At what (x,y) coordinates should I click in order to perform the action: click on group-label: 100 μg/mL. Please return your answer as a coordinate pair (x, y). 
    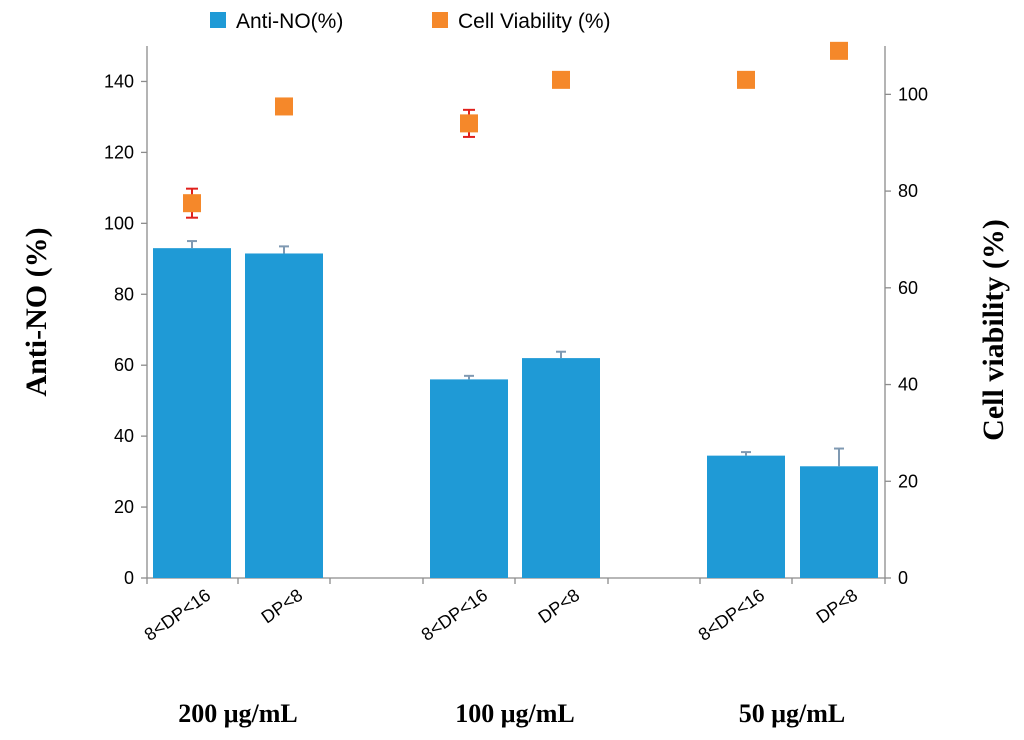
    Looking at the image, I should click on (514, 713).